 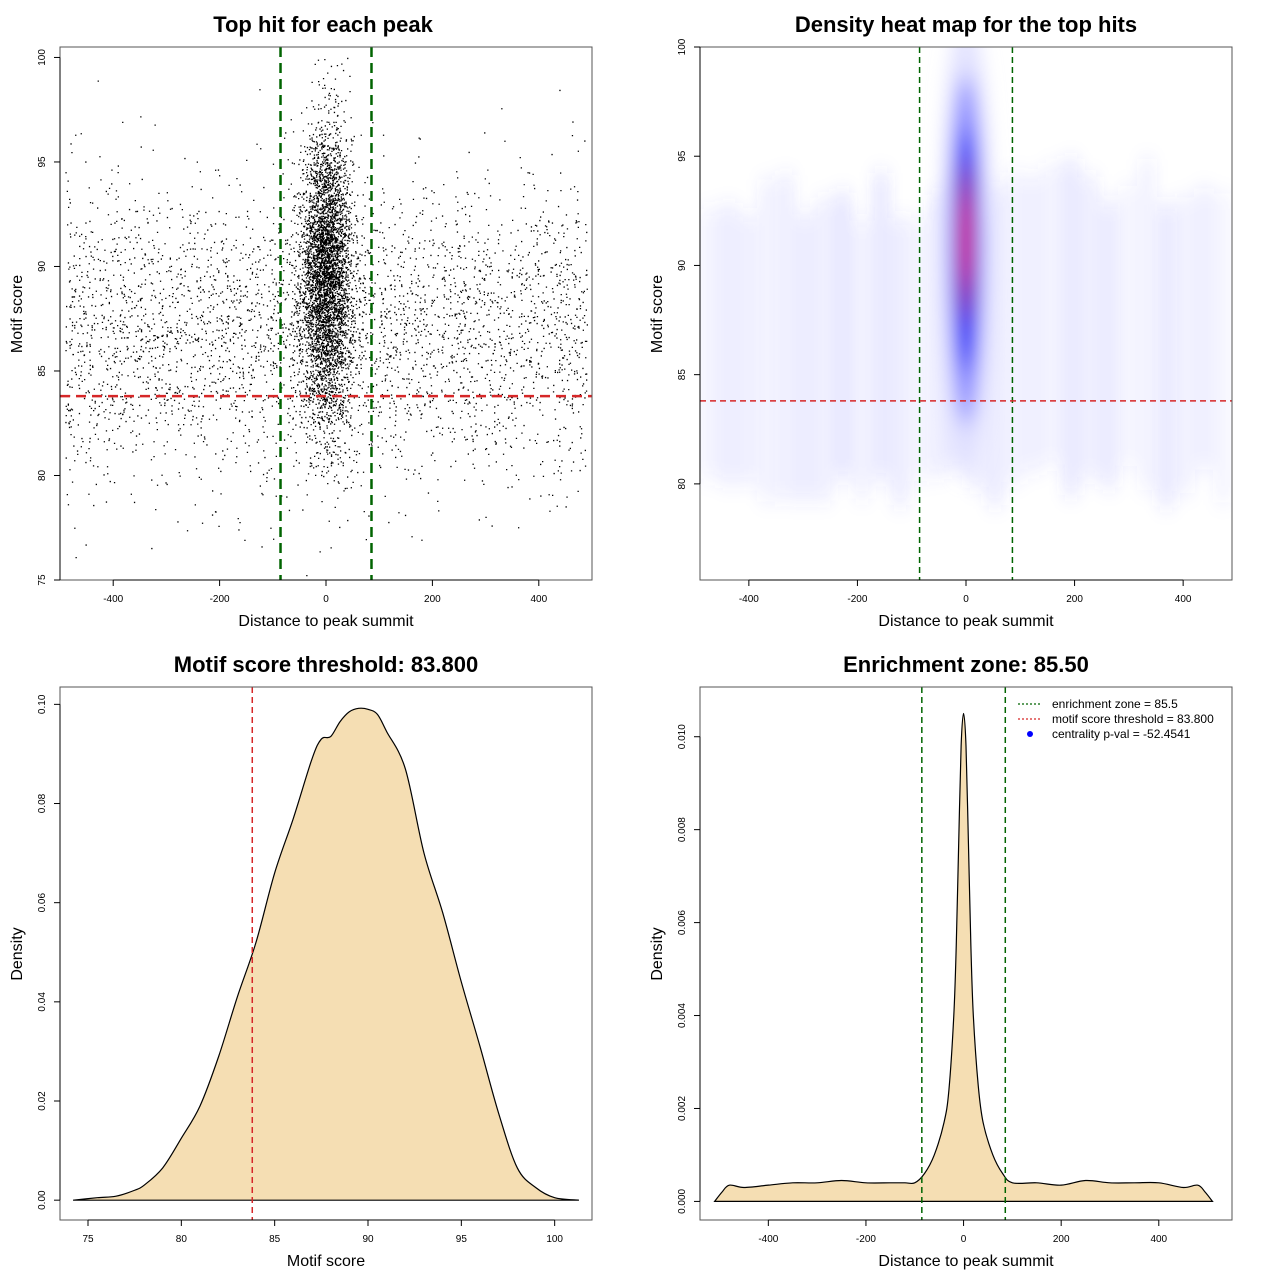 I want to click on y-tick-label: 0.000, so click(x=682, y=1200).